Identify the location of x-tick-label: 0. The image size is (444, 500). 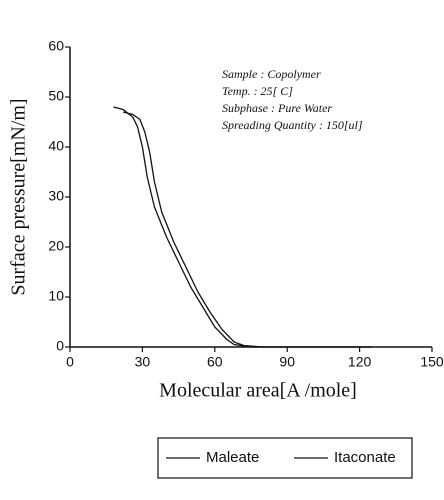
(70, 362).